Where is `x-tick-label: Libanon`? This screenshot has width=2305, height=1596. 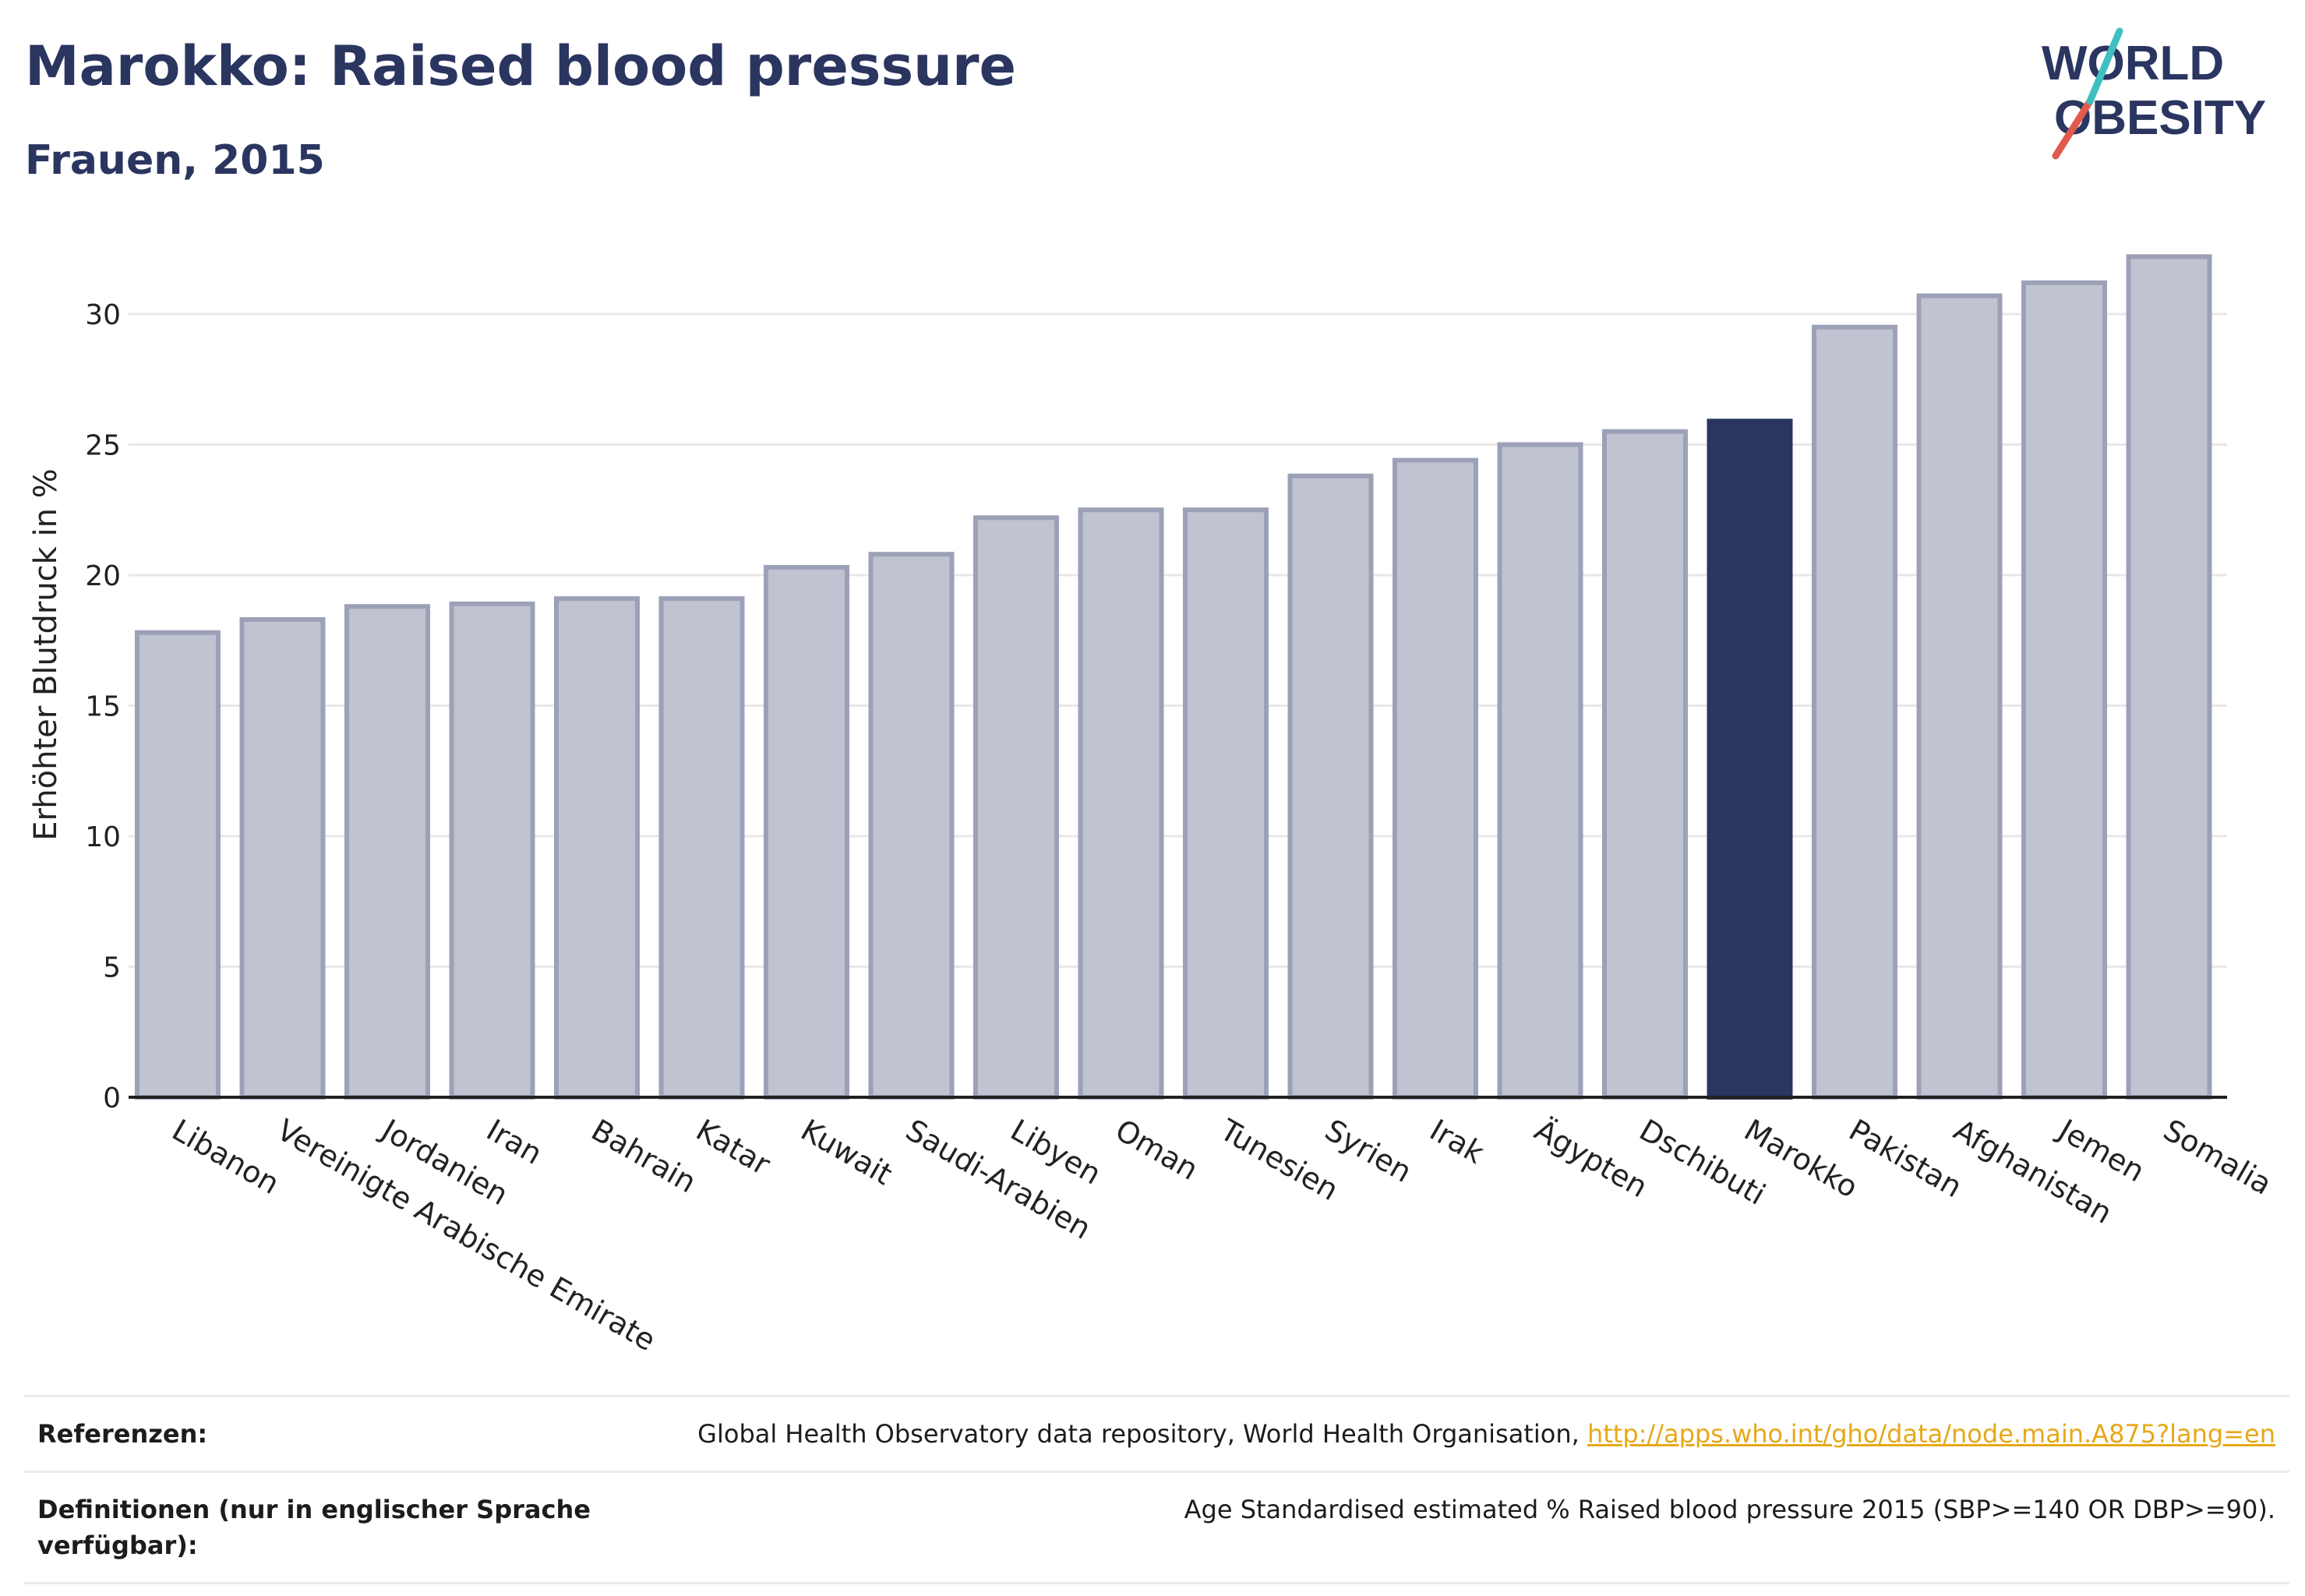
x-tick-label: Libanon is located at coordinates (226, 1157).